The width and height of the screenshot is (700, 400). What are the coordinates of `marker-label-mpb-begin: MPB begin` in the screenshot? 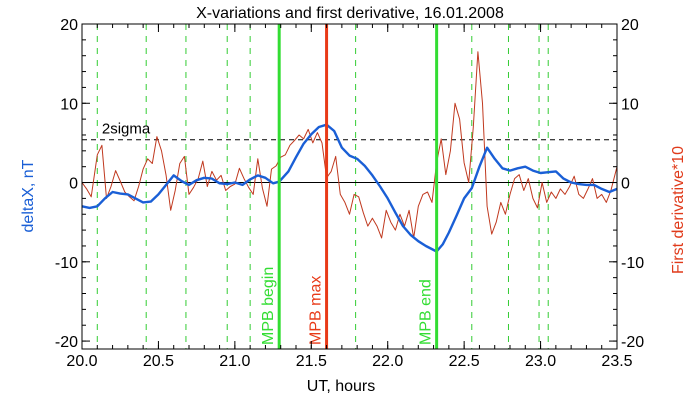 It's located at (268, 306).